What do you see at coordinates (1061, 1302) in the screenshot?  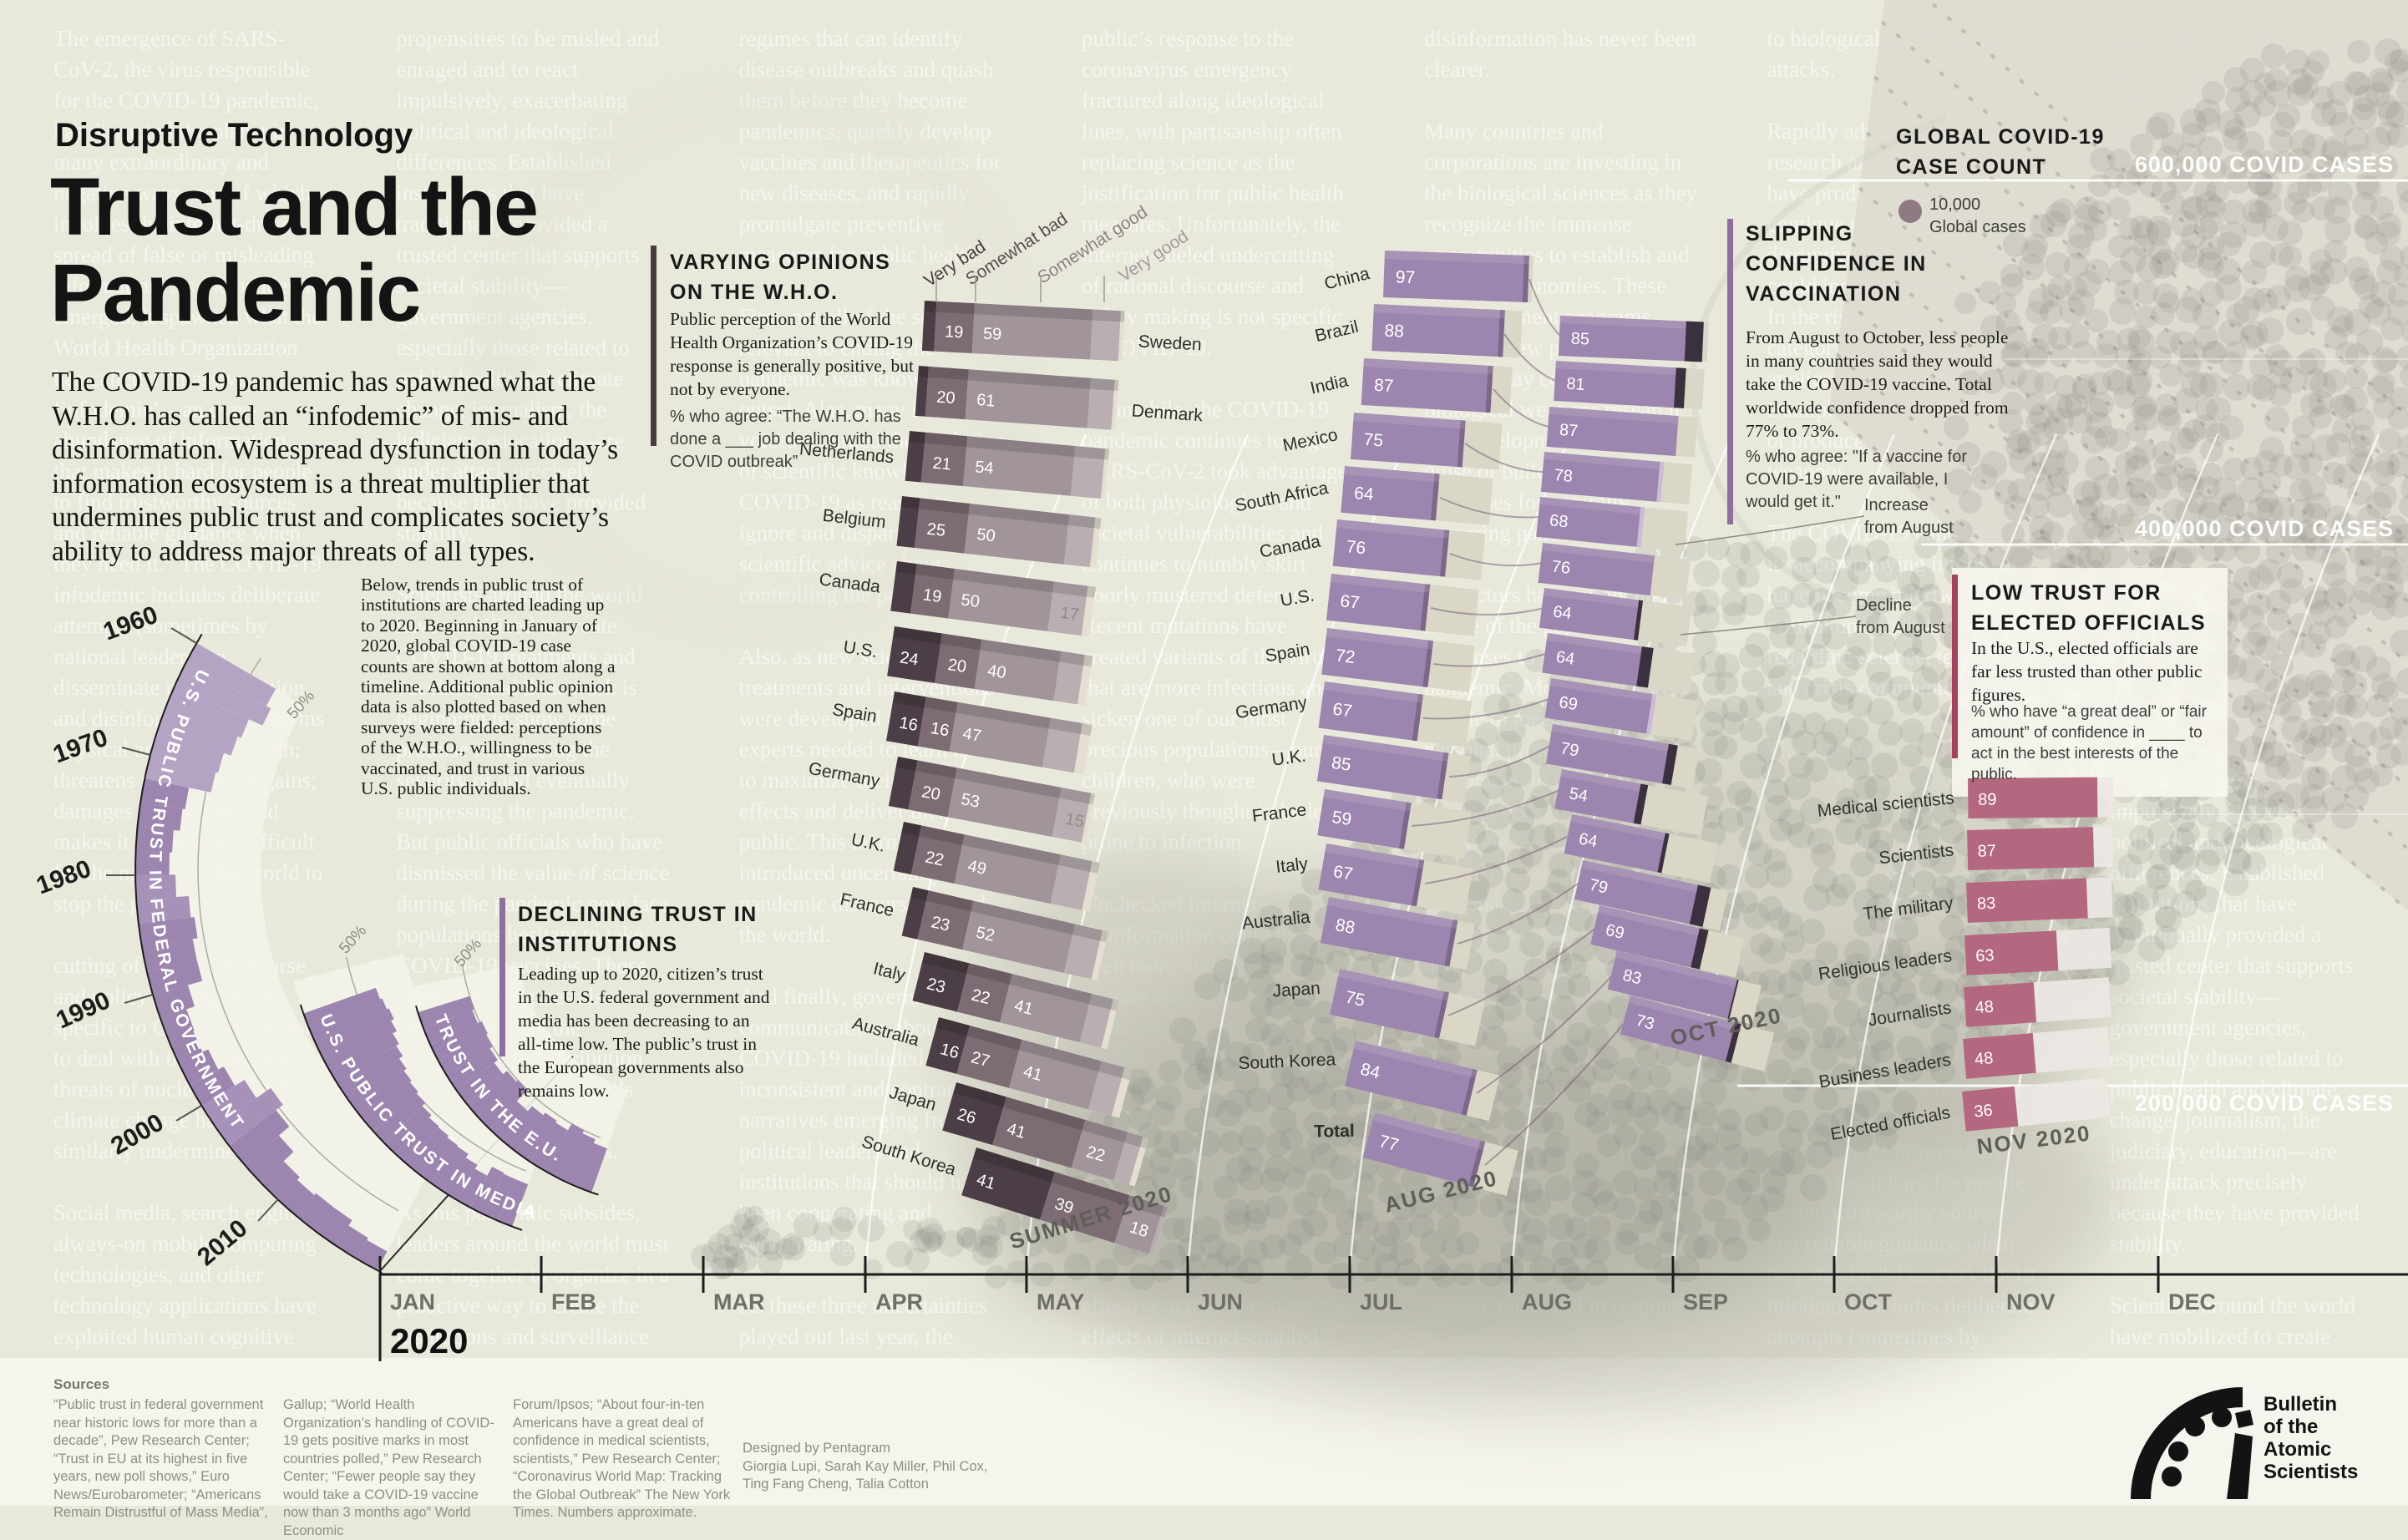 I see `svg-text: MAY` at bounding box center [1061, 1302].